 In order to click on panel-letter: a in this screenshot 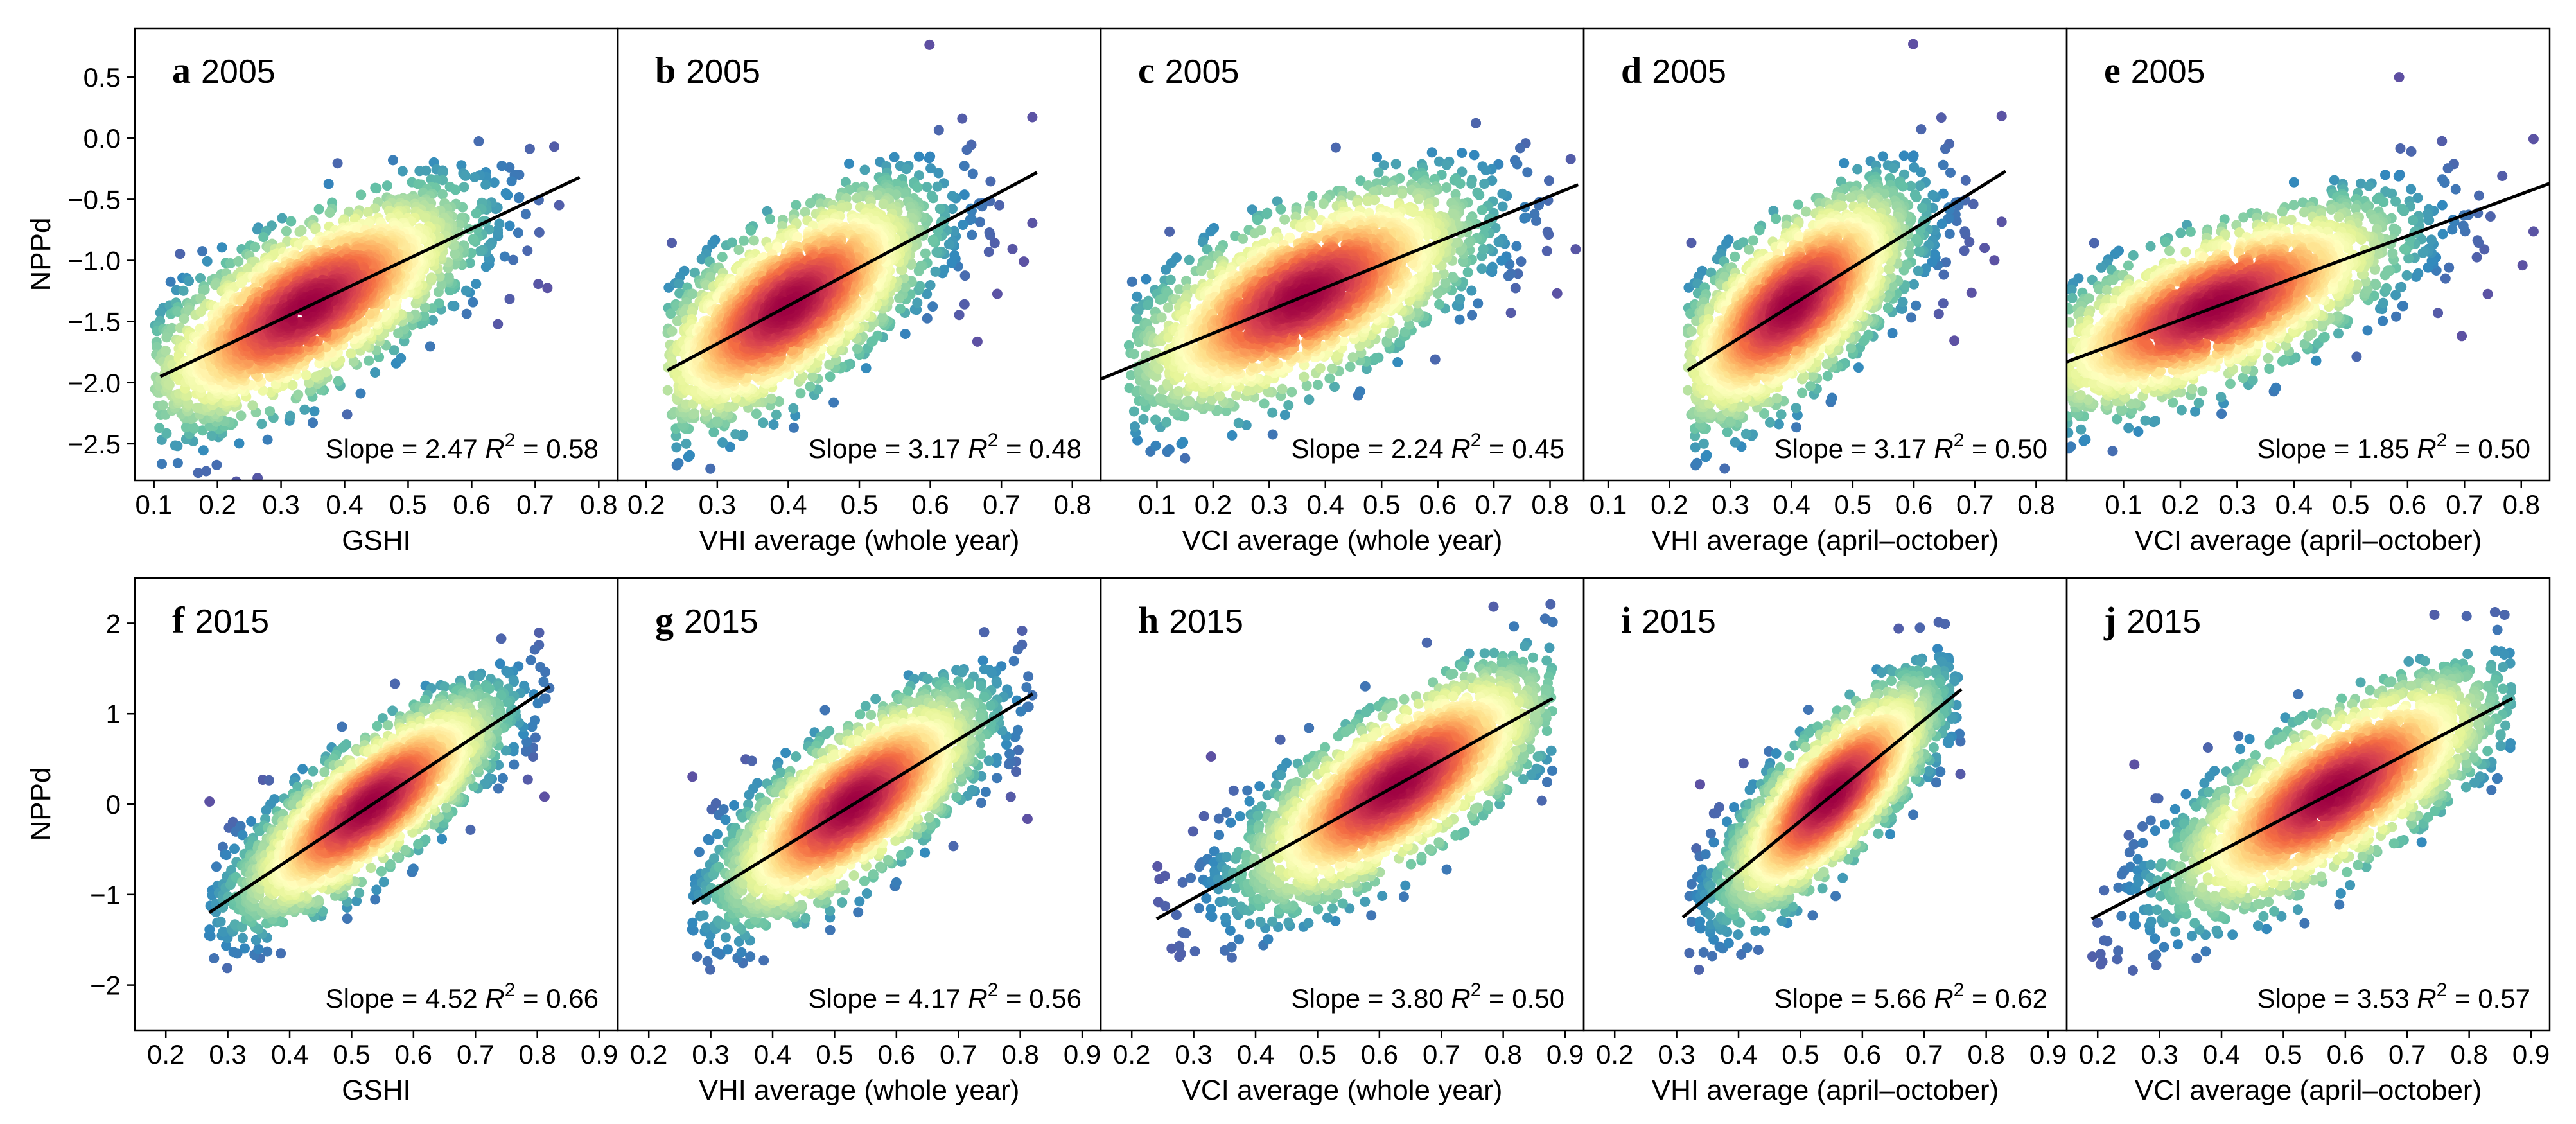, I will do `click(181, 70)`.